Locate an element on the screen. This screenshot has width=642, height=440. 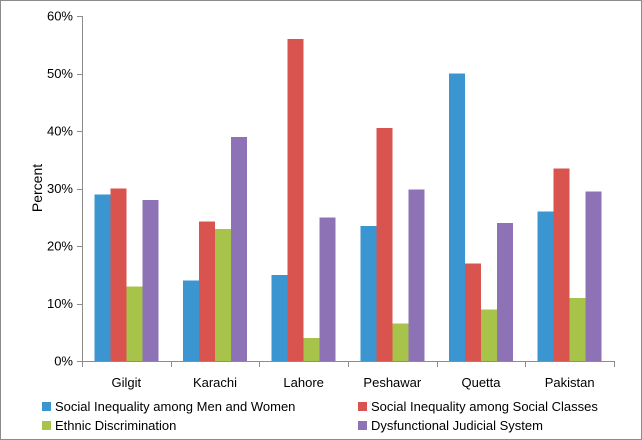
x-tick-label: Quetta is located at coordinates (481, 382).